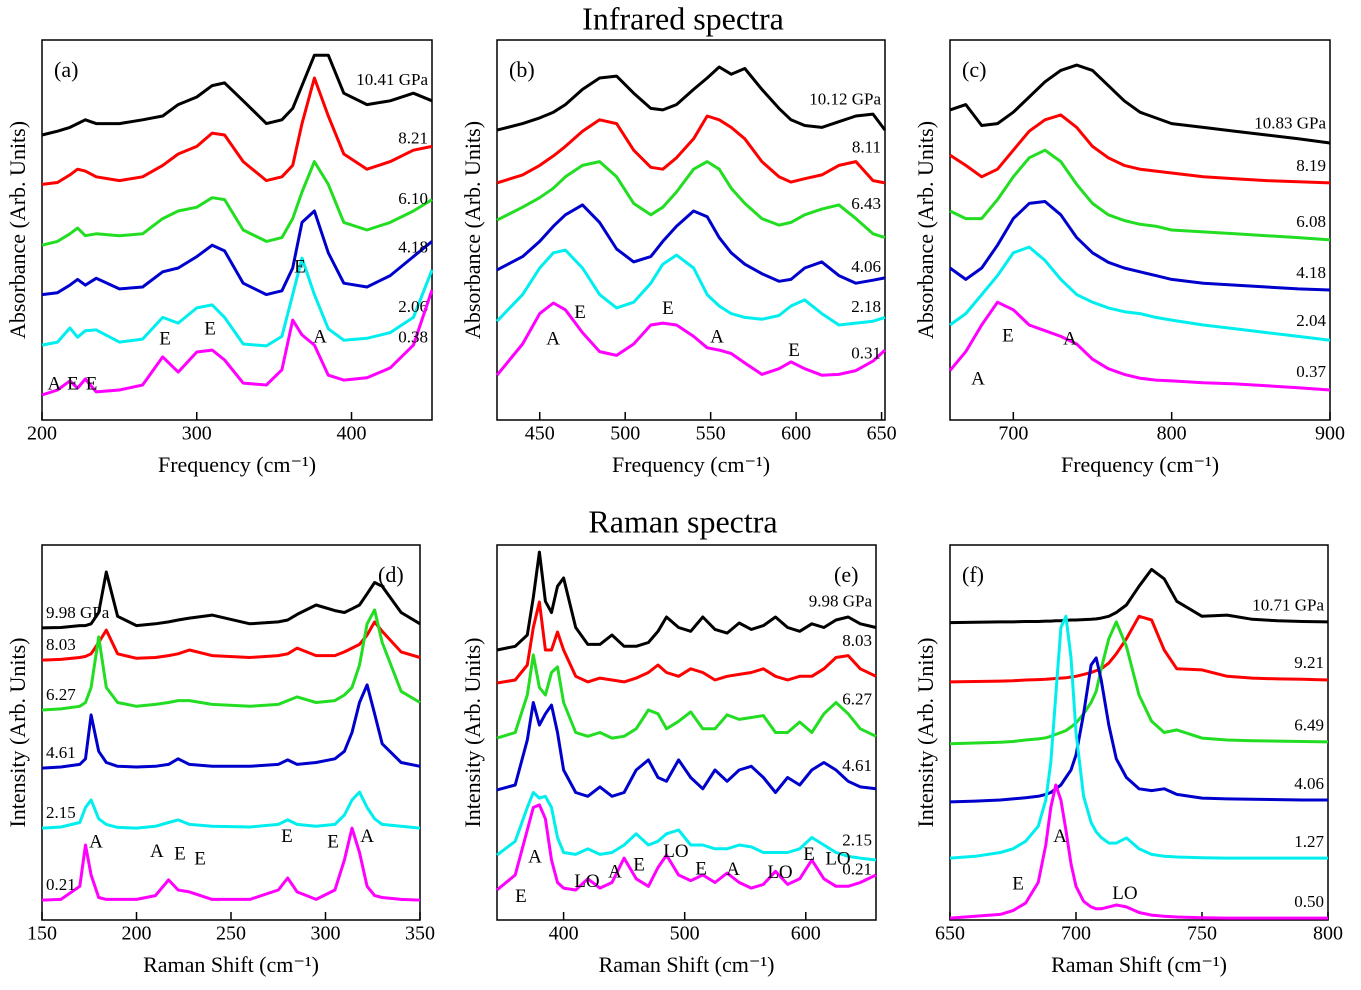  What do you see at coordinates (685, 934) in the screenshot?
I see `x-tick-label: 500` at bounding box center [685, 934].